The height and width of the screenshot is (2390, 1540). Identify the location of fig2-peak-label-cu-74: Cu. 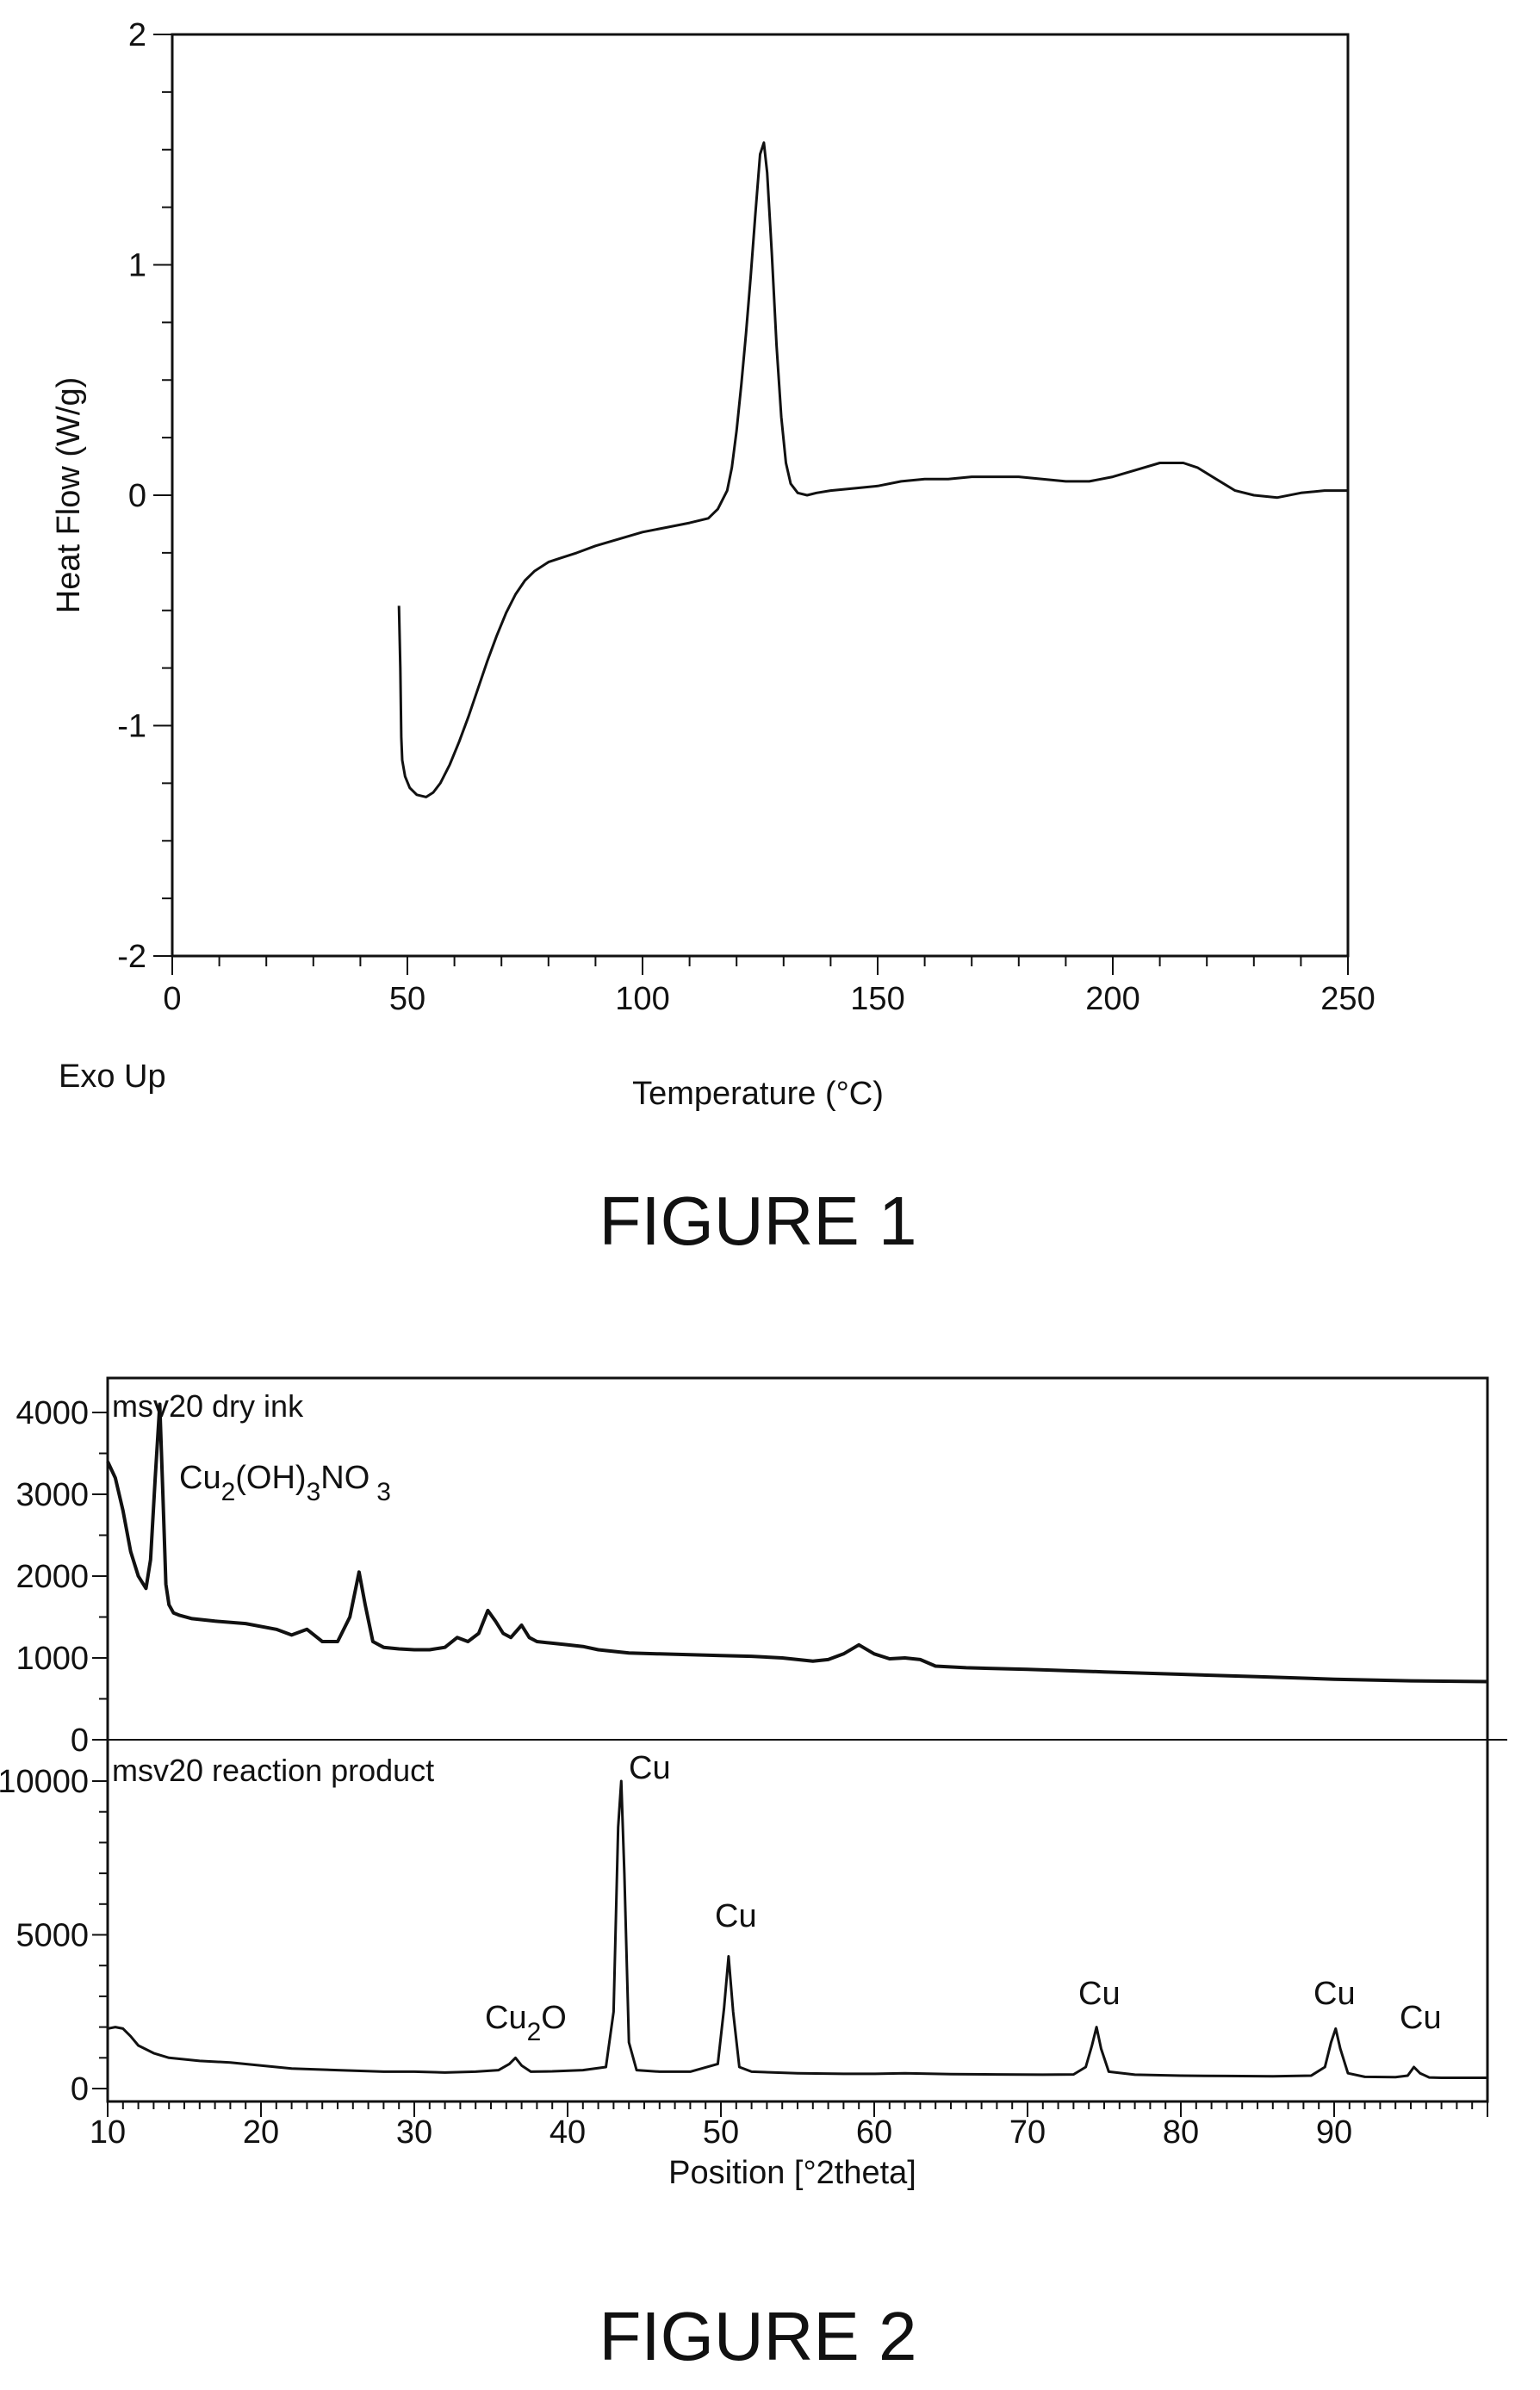
(1099, 1994).